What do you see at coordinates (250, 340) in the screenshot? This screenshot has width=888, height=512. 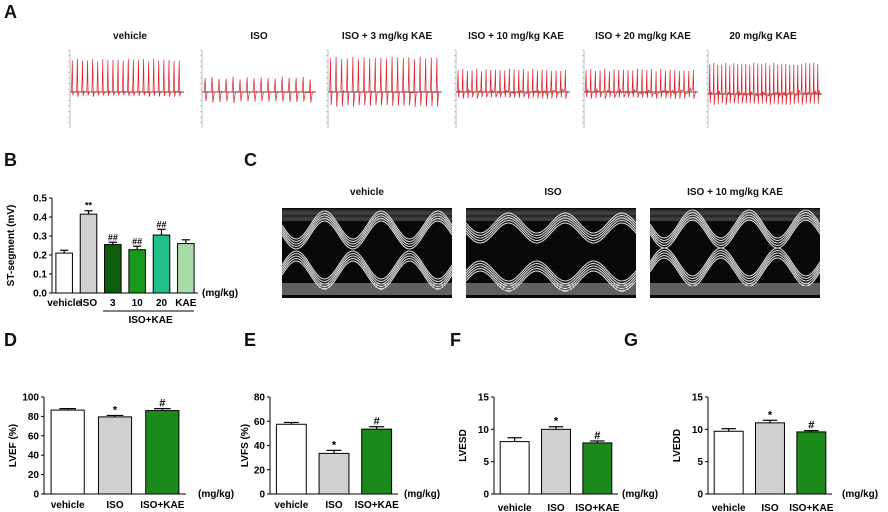 I see `panel-label-e: E` at bounding box center [250, 340].